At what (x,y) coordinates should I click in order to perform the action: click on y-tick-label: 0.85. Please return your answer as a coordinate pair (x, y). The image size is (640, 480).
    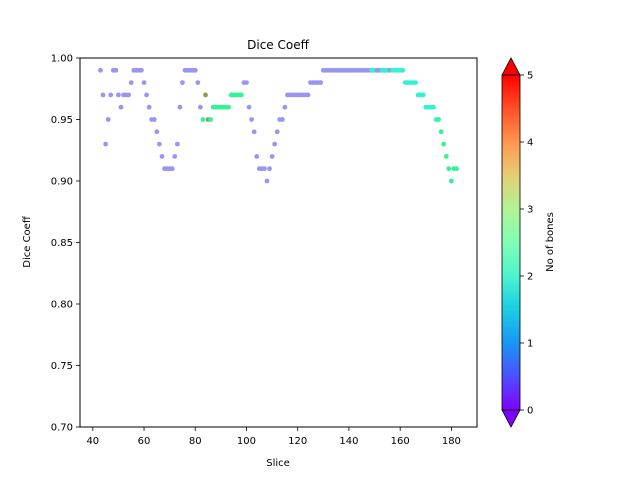
    Looking at the image, I should click on (62, 243).